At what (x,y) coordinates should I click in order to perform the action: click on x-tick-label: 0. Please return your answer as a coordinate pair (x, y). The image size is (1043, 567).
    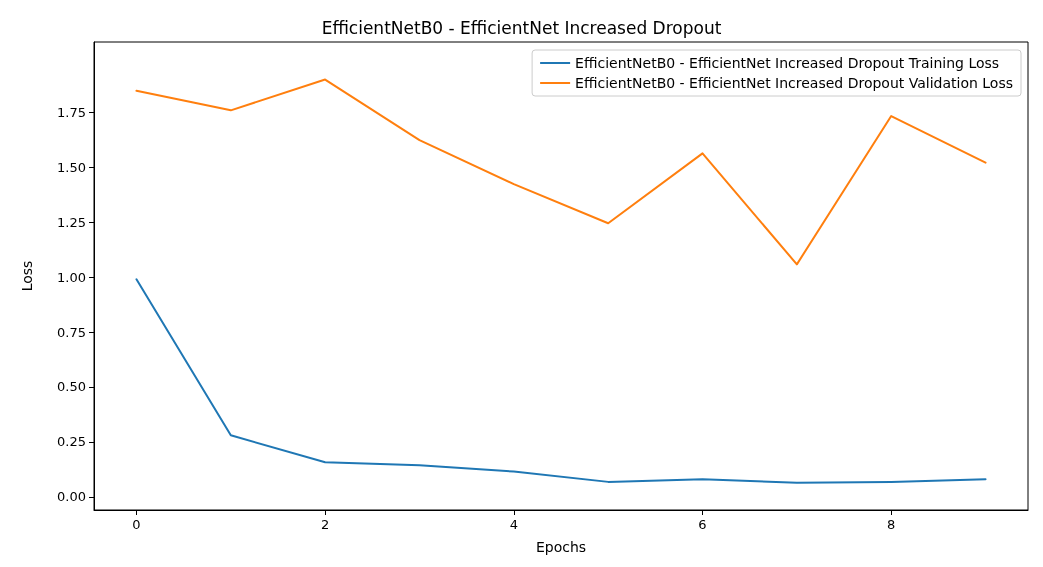
    Looking at the image, I should click on (136, 524).